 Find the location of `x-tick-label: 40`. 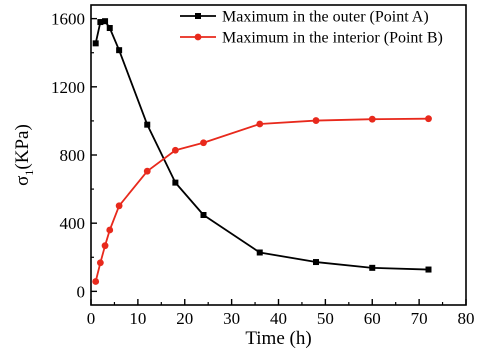

x-tick-label: 40 is located at coordinates (278, 318).